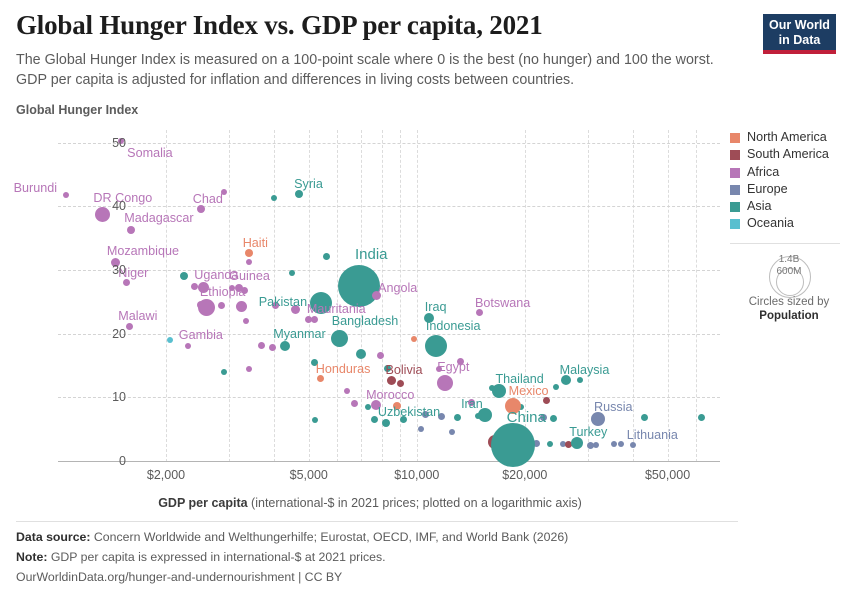 This screenshot has height=600, width=850. What do you see at coordinates (789, 224) in the screenshot?
I see `legend-item-oceania: Oceania` at bounding box center [789, 224].